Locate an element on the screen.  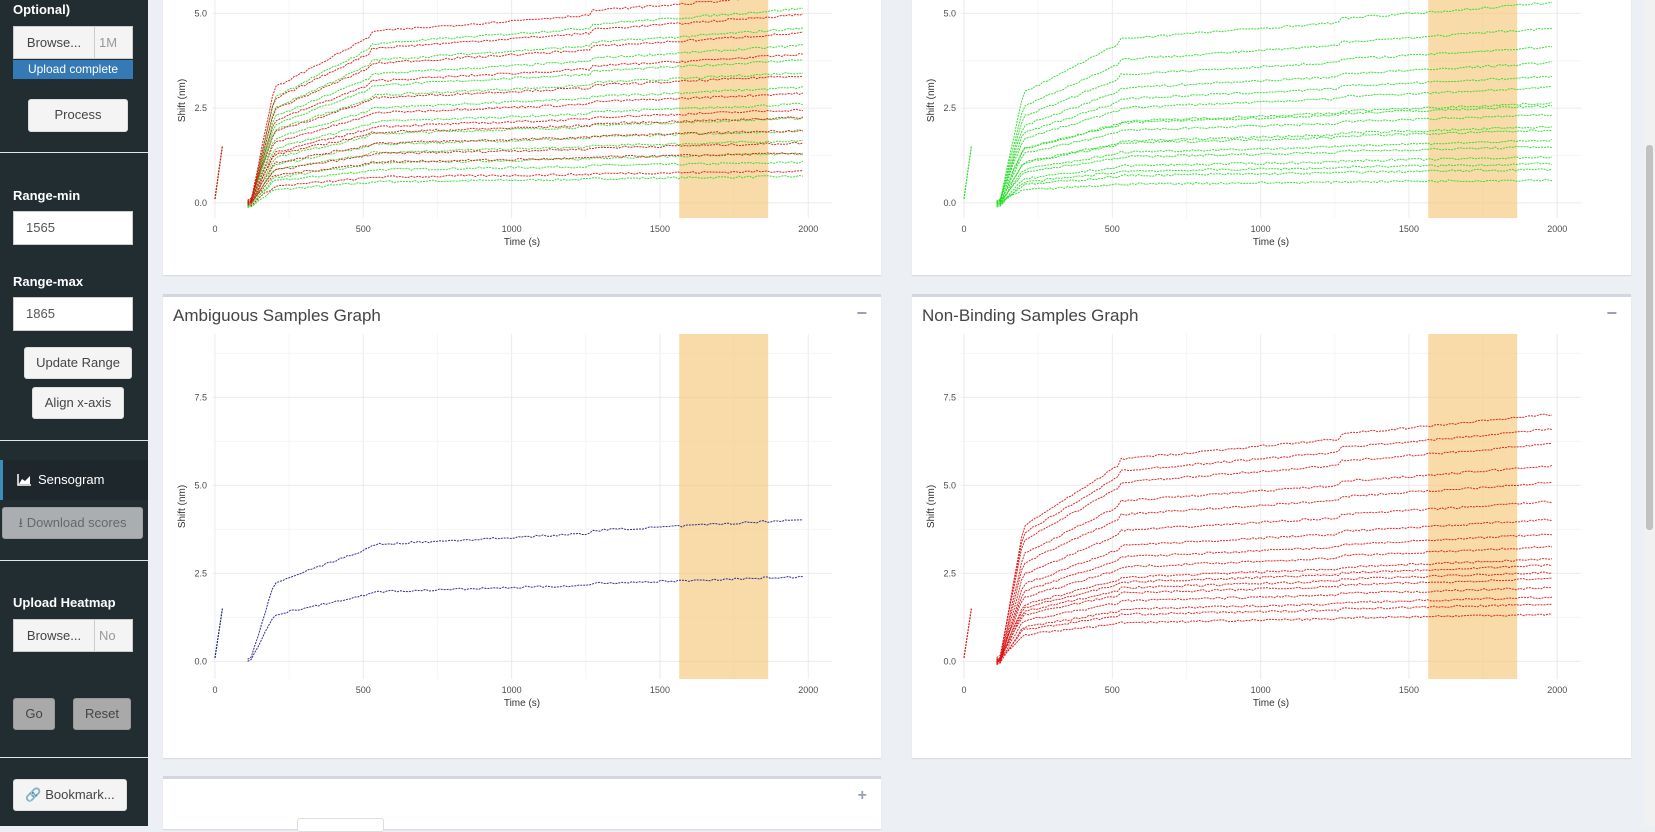
upload-heatmap-label: Upload Heatmap is located at coordinates (64, 602).